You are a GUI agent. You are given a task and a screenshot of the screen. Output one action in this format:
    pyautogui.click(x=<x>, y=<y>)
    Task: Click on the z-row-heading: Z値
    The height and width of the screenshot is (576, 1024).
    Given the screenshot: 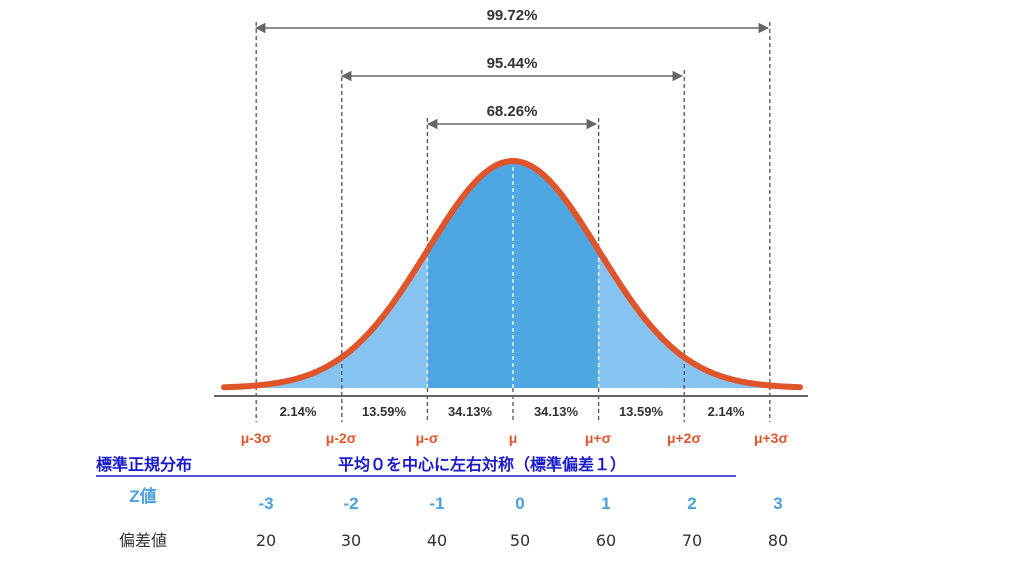 What is the action you would take?
    pyautogui.click(x=142, y=496)
    